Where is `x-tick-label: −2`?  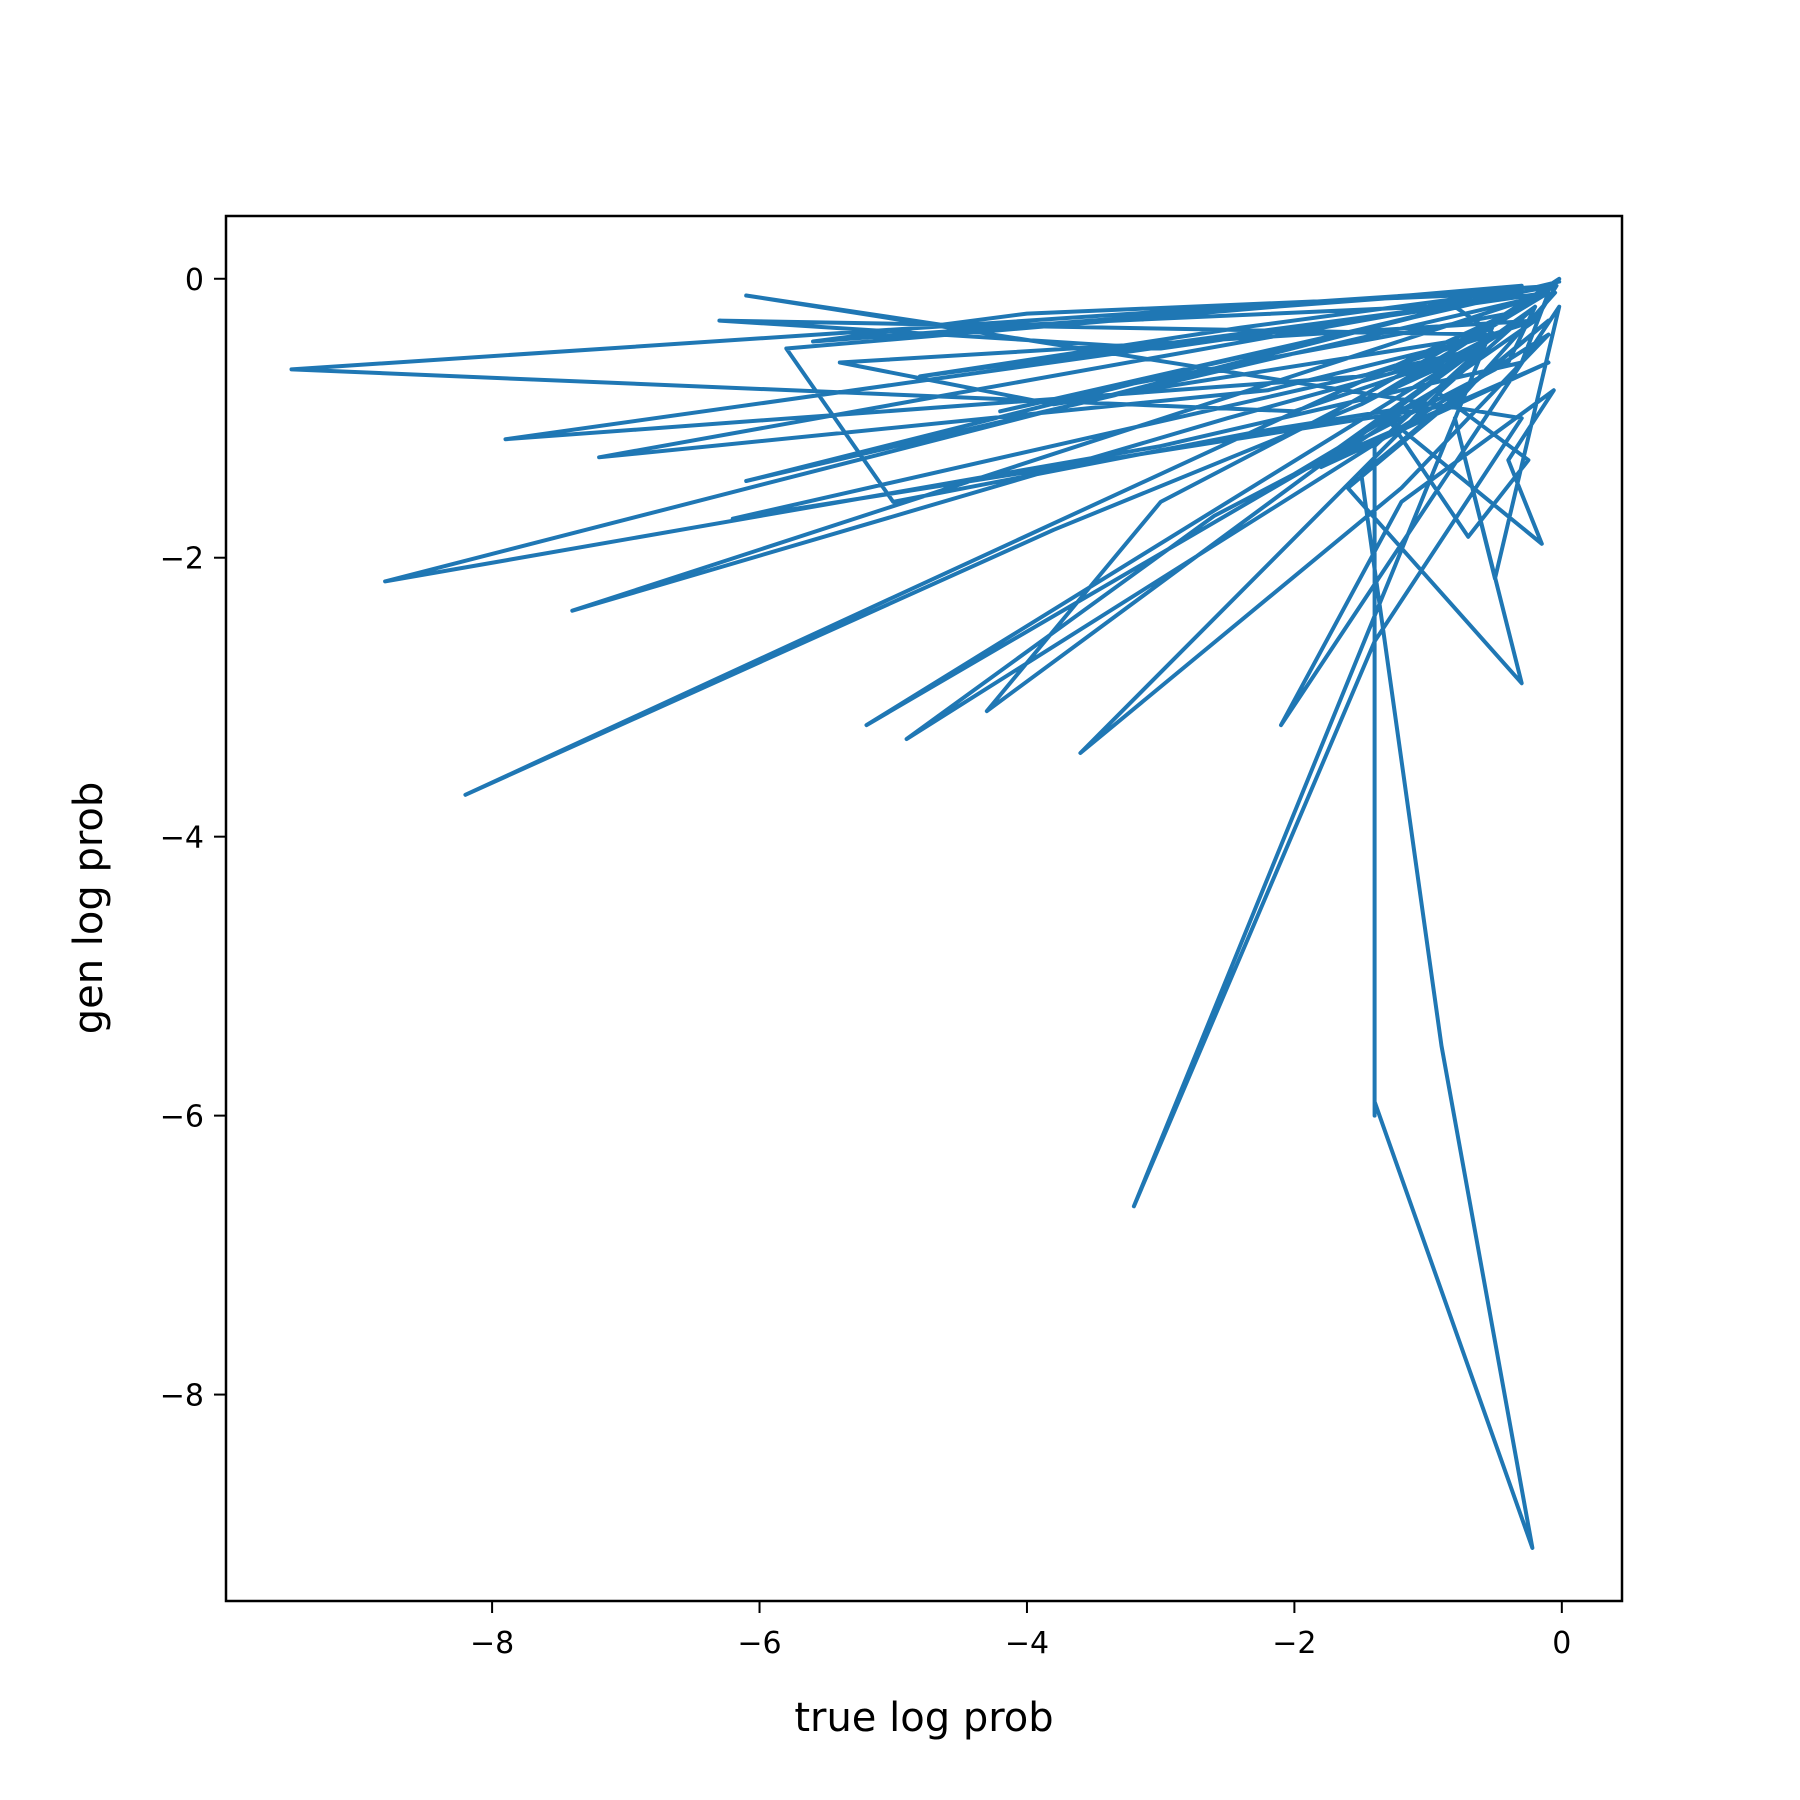
x-tick-label: −2 is located at coordinates (1294, 1643).